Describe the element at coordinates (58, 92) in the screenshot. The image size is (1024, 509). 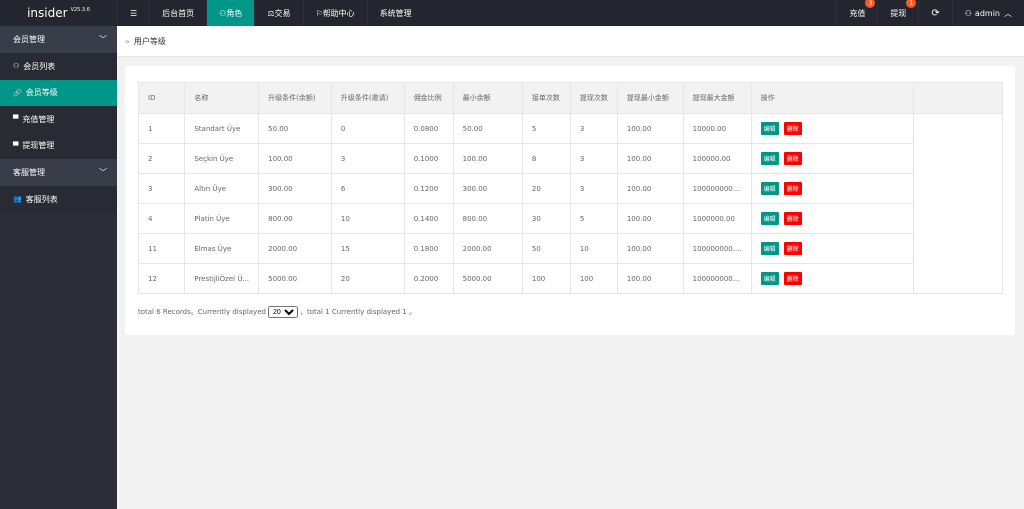
I see `sidebar-item: 🔗 会员等级` at that location.